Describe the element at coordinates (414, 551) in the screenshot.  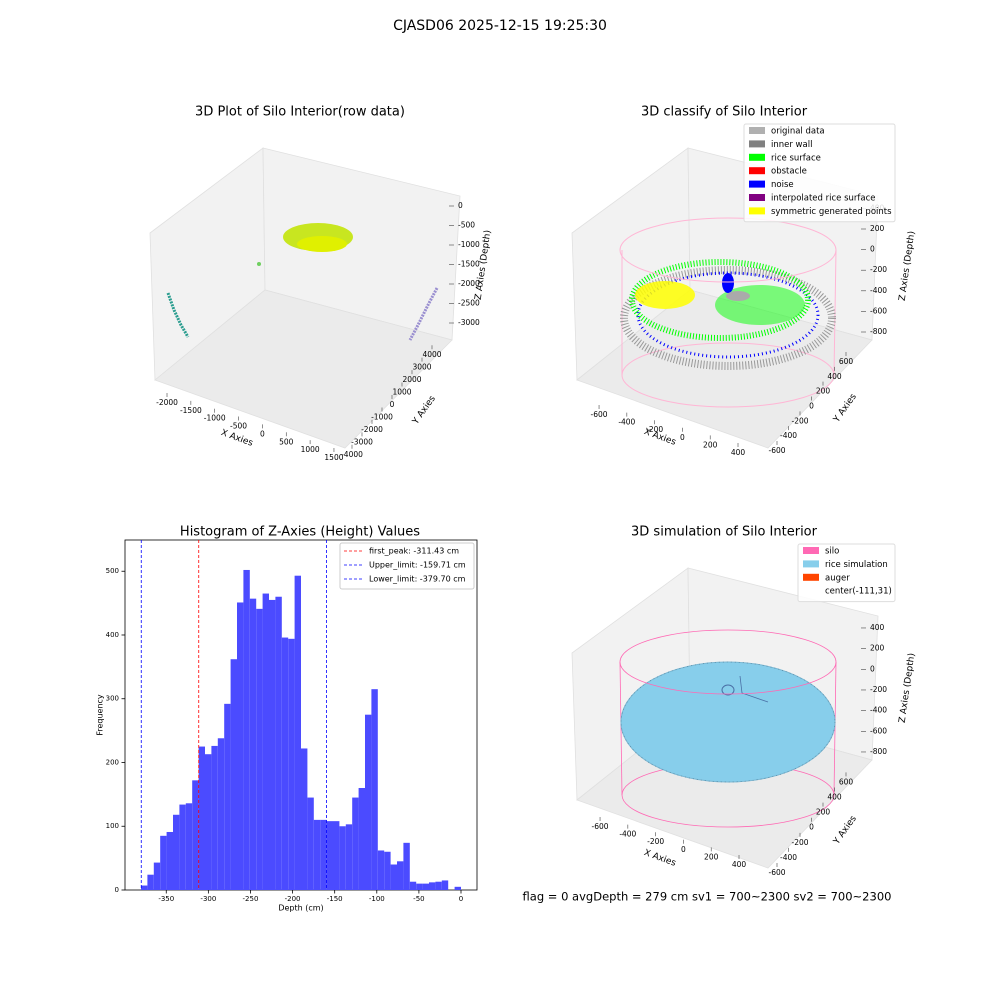
I see `legend-label: first_peak: -311.43 cm` at that location.